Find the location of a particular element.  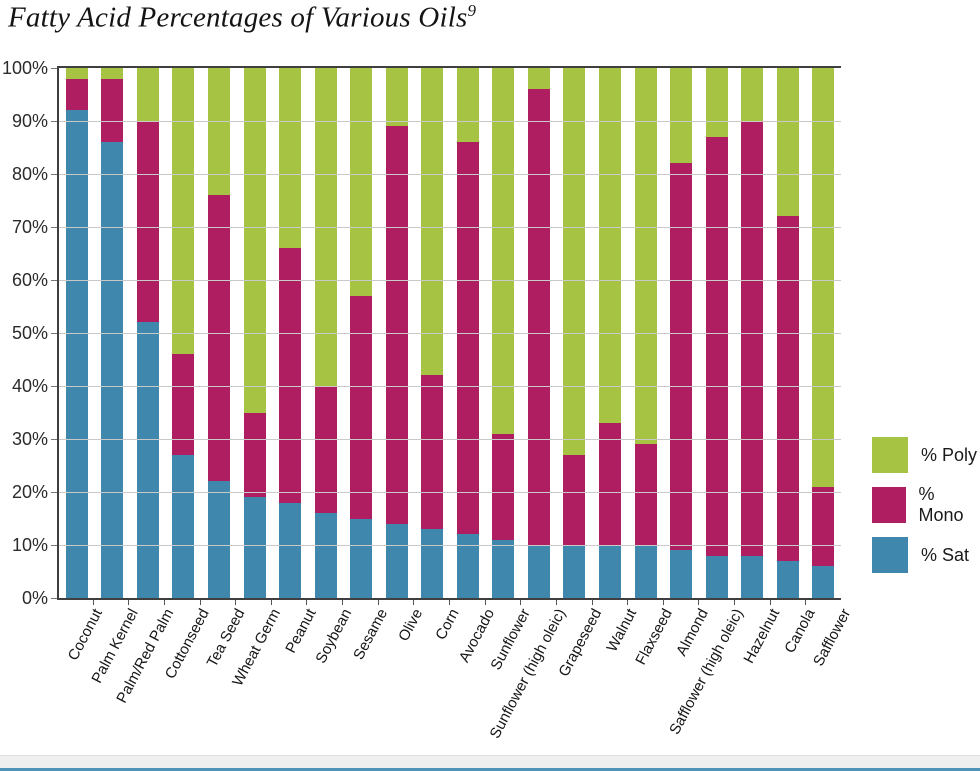

legend-swatch-sat is located at coordinates (890, 555).